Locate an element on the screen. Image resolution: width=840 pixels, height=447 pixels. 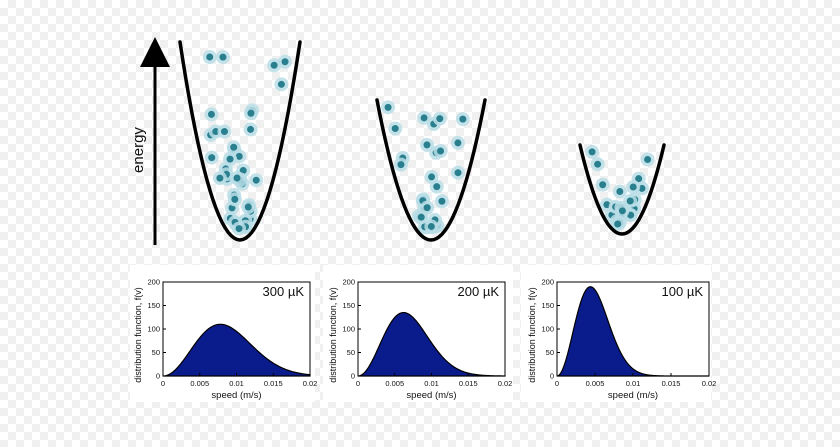
temperature-label: 100 µK is located at coordinates (683, 291).